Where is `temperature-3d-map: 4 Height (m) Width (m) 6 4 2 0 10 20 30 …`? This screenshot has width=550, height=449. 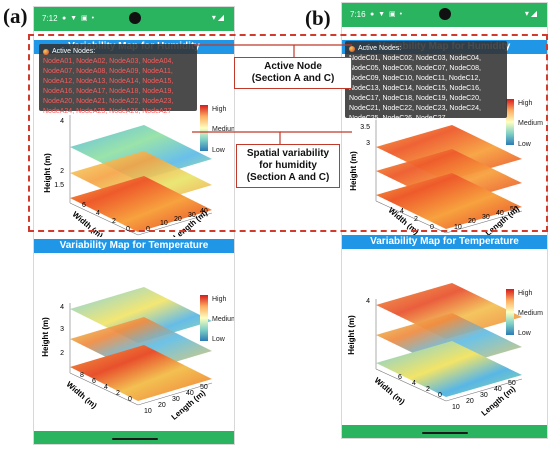
temperature-3d-map: 4 Height (m) Width (m) 6 4 2 0 10 20 30 … is located at coordinates (445, 350).